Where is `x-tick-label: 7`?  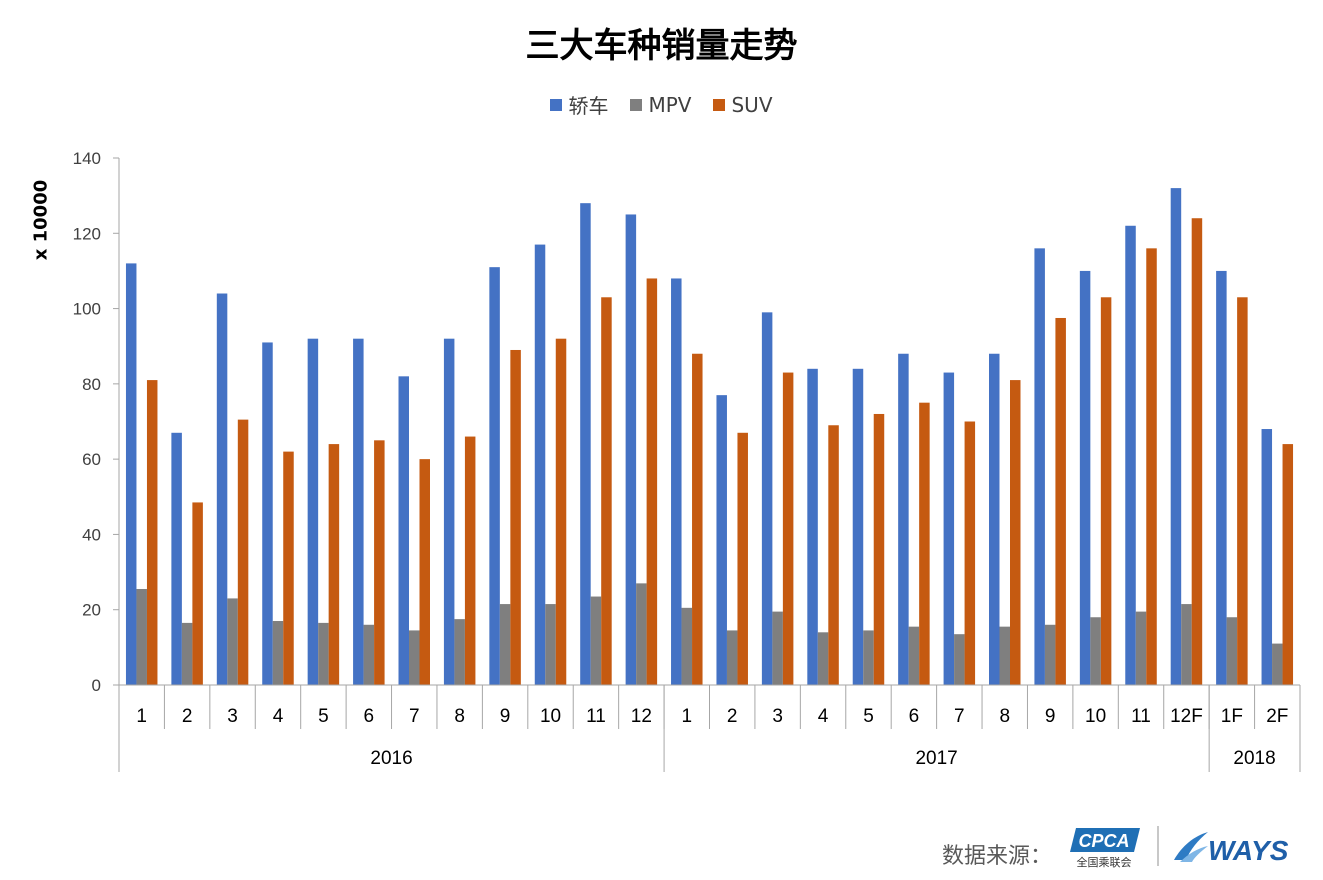
x-tick-label: 7 is located at coordinates (959, 716).